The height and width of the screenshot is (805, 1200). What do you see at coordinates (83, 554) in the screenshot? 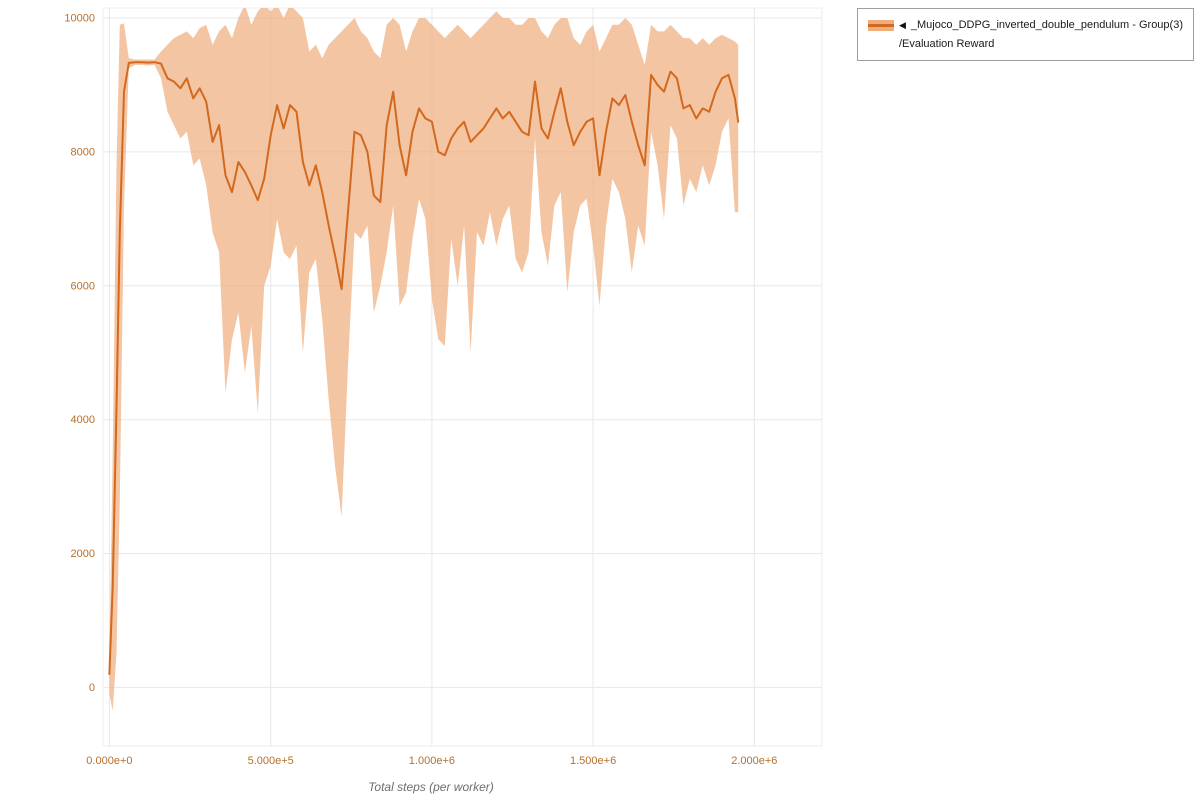
I see `y-tick-label: 2000` at bounding box center [83, 554].